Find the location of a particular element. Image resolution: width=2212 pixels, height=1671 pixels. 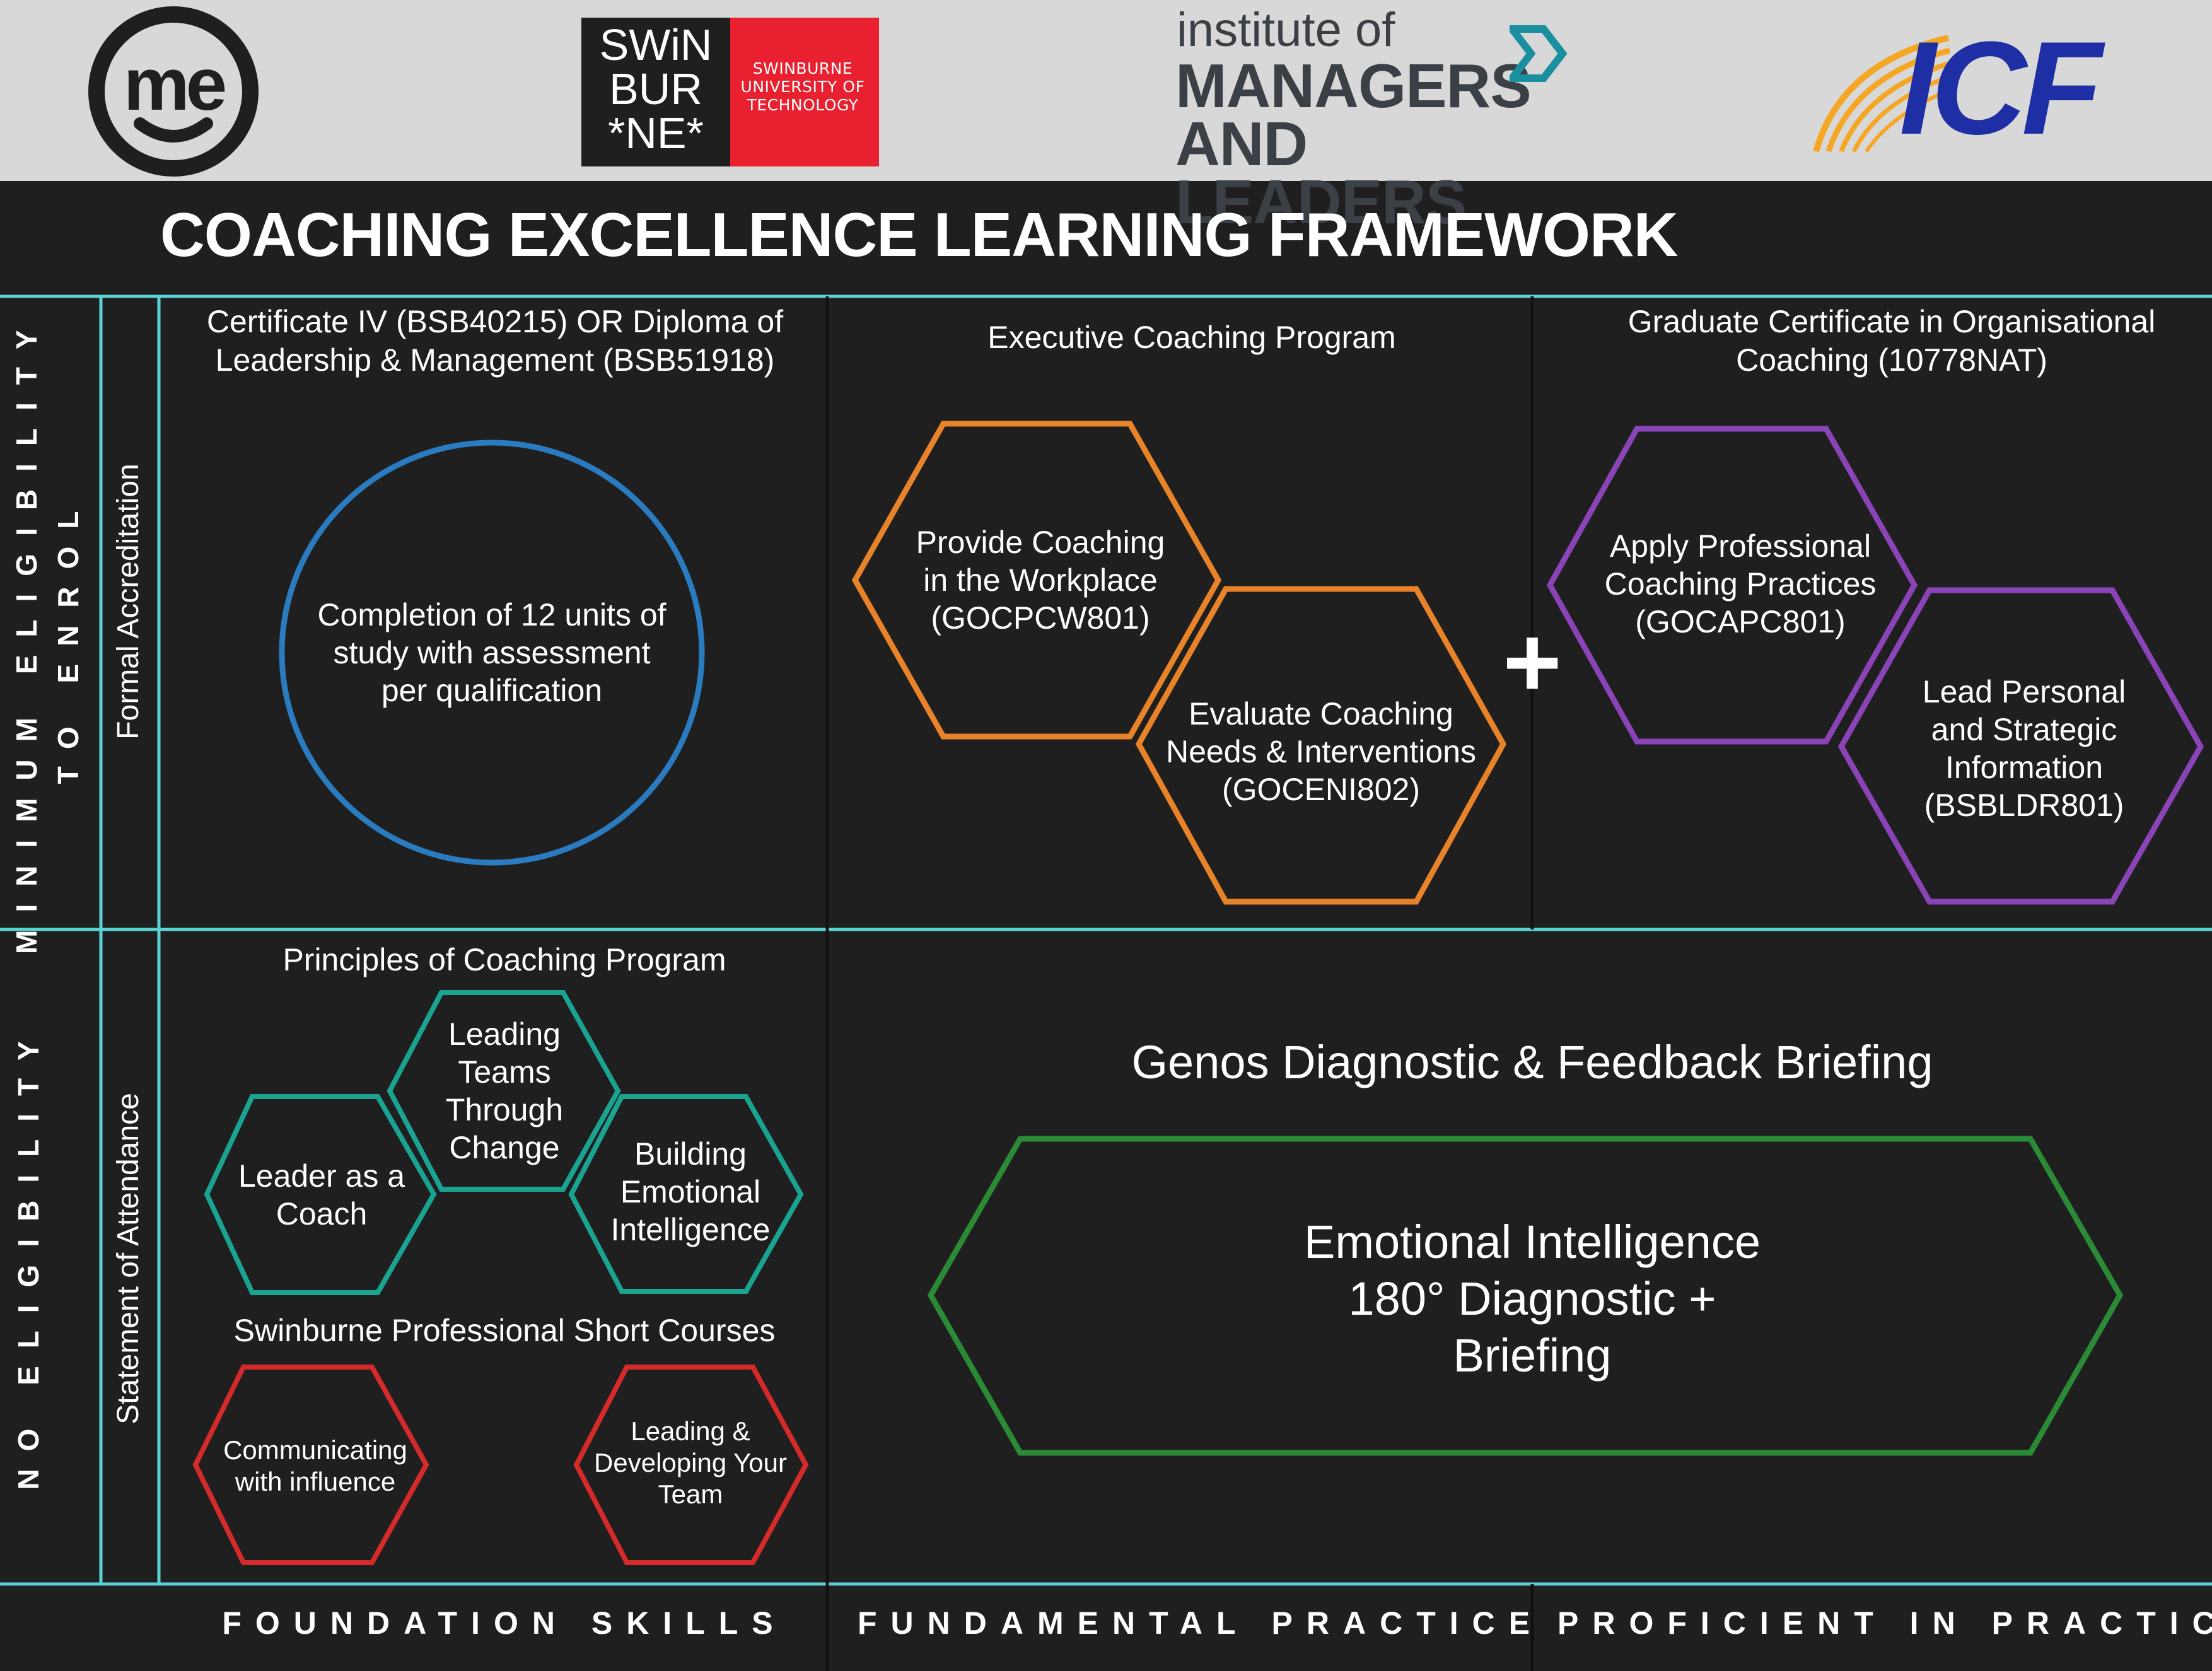

me-logo: me is located at coordinates (173, 92).